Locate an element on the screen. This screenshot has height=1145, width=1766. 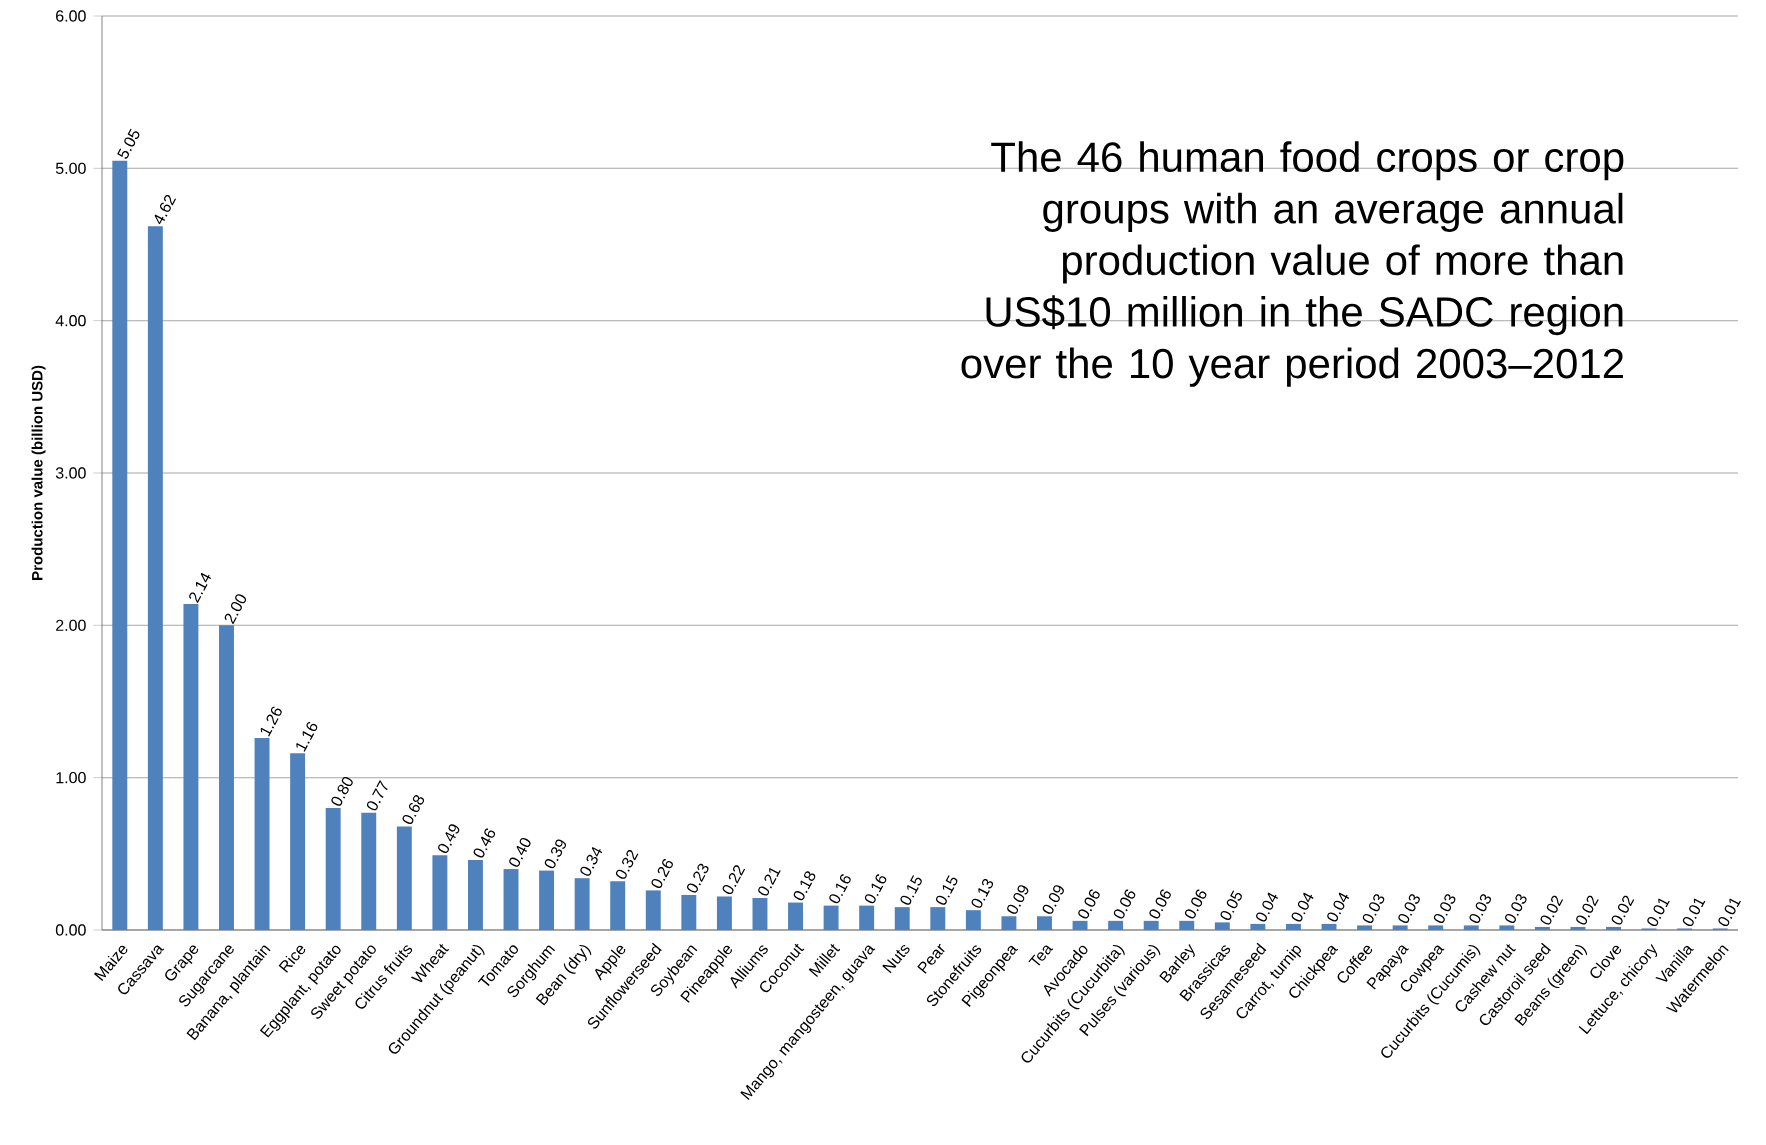
y-tick-label: 4.00 is located at coordinates (70, 321).